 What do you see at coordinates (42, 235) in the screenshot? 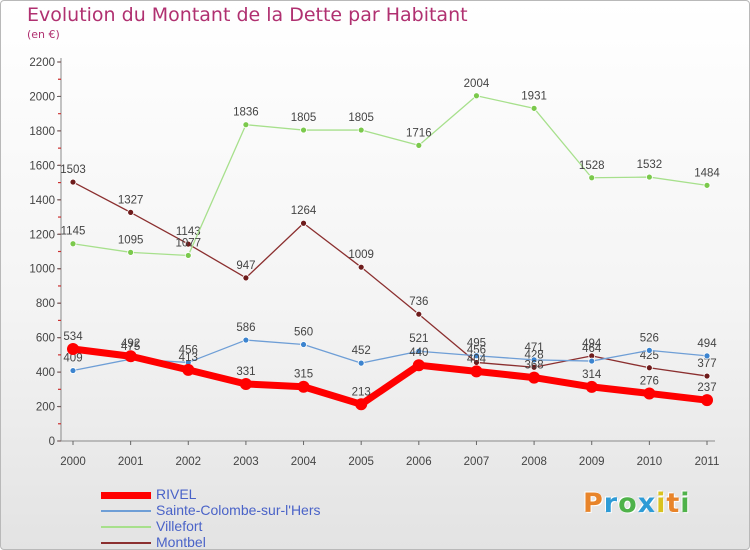
I see `y-tick-label: 1200` at bounding box center [42, 235].